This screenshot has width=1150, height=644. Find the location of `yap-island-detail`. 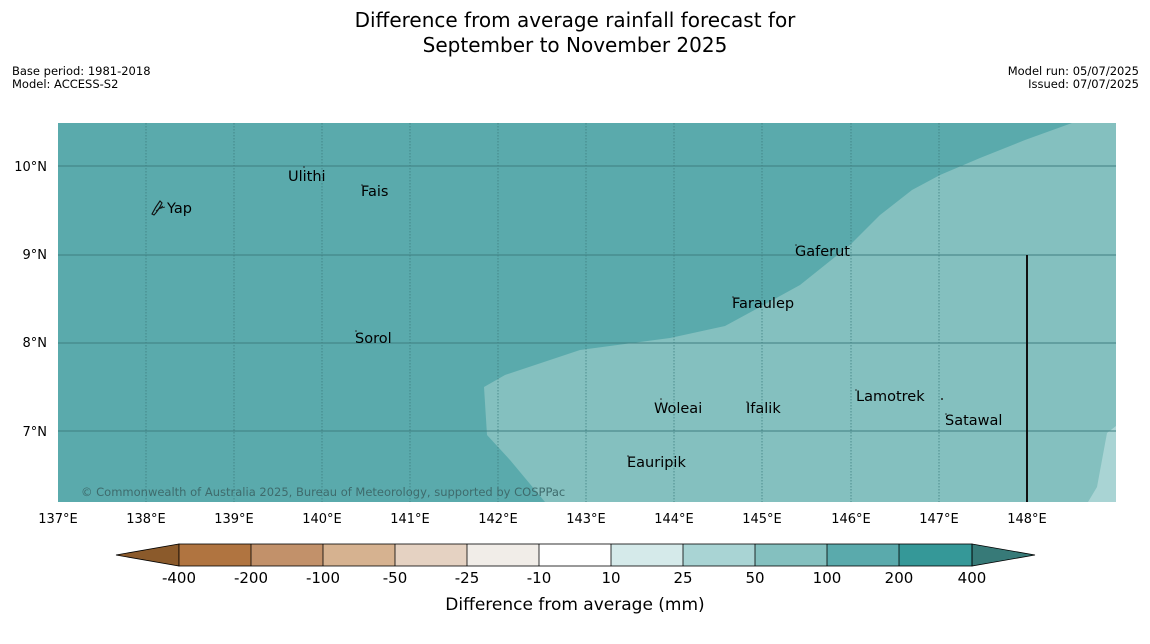

yap-island-detail is located at coordinates (160, 208).